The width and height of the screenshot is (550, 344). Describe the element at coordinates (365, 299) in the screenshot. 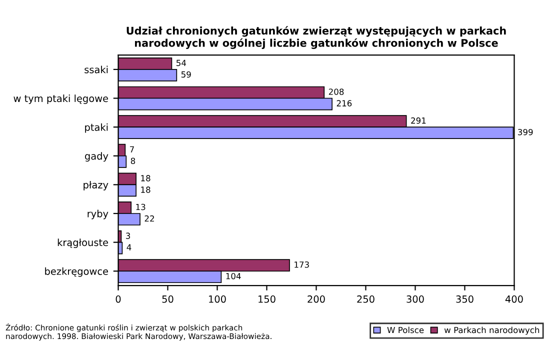

I see `x-tick-label: 250` at that location.